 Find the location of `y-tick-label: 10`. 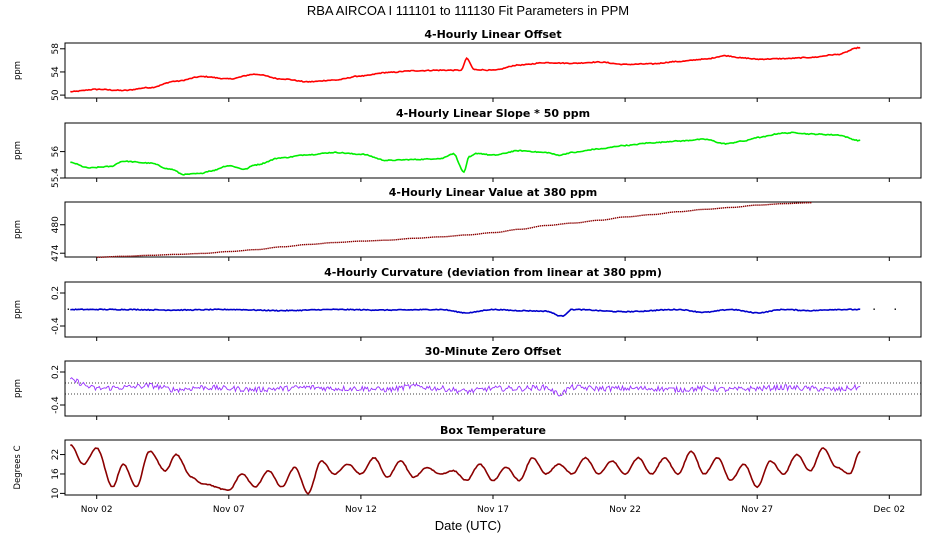

y-tick-label: 10 is located at coordinates (56, 493).